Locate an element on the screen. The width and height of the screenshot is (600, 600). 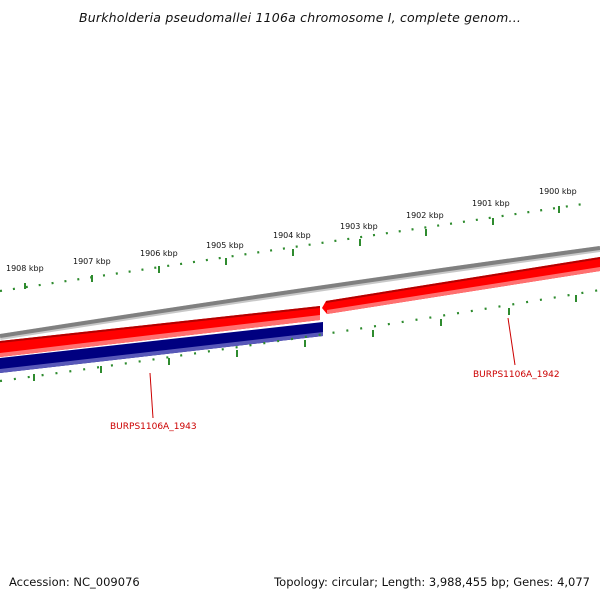
gene-1943-leader-line is located at coordinates (151, 395).